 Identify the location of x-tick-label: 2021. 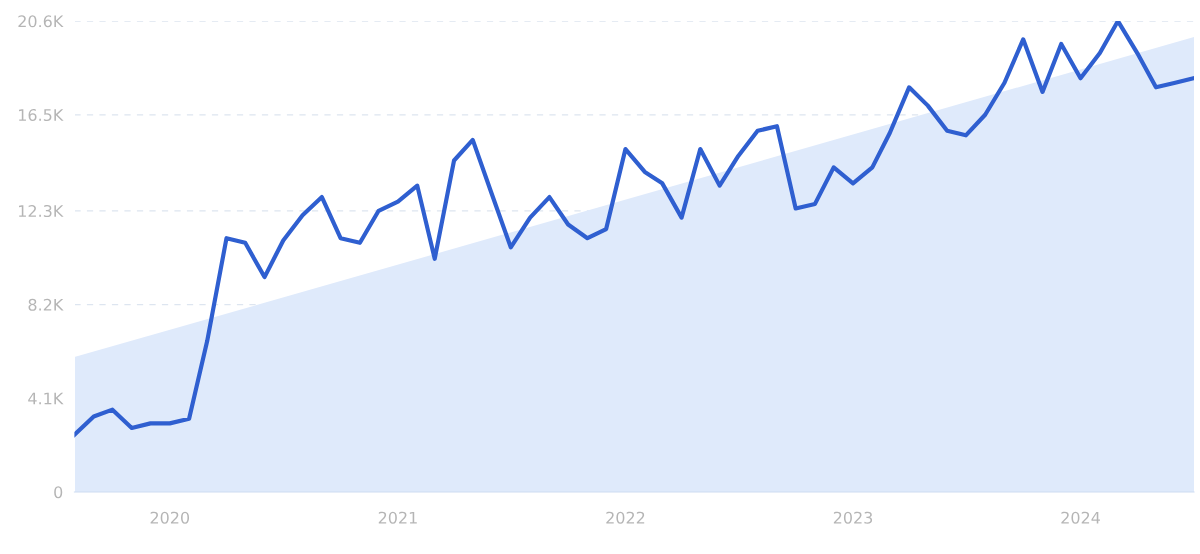
(397, 517).